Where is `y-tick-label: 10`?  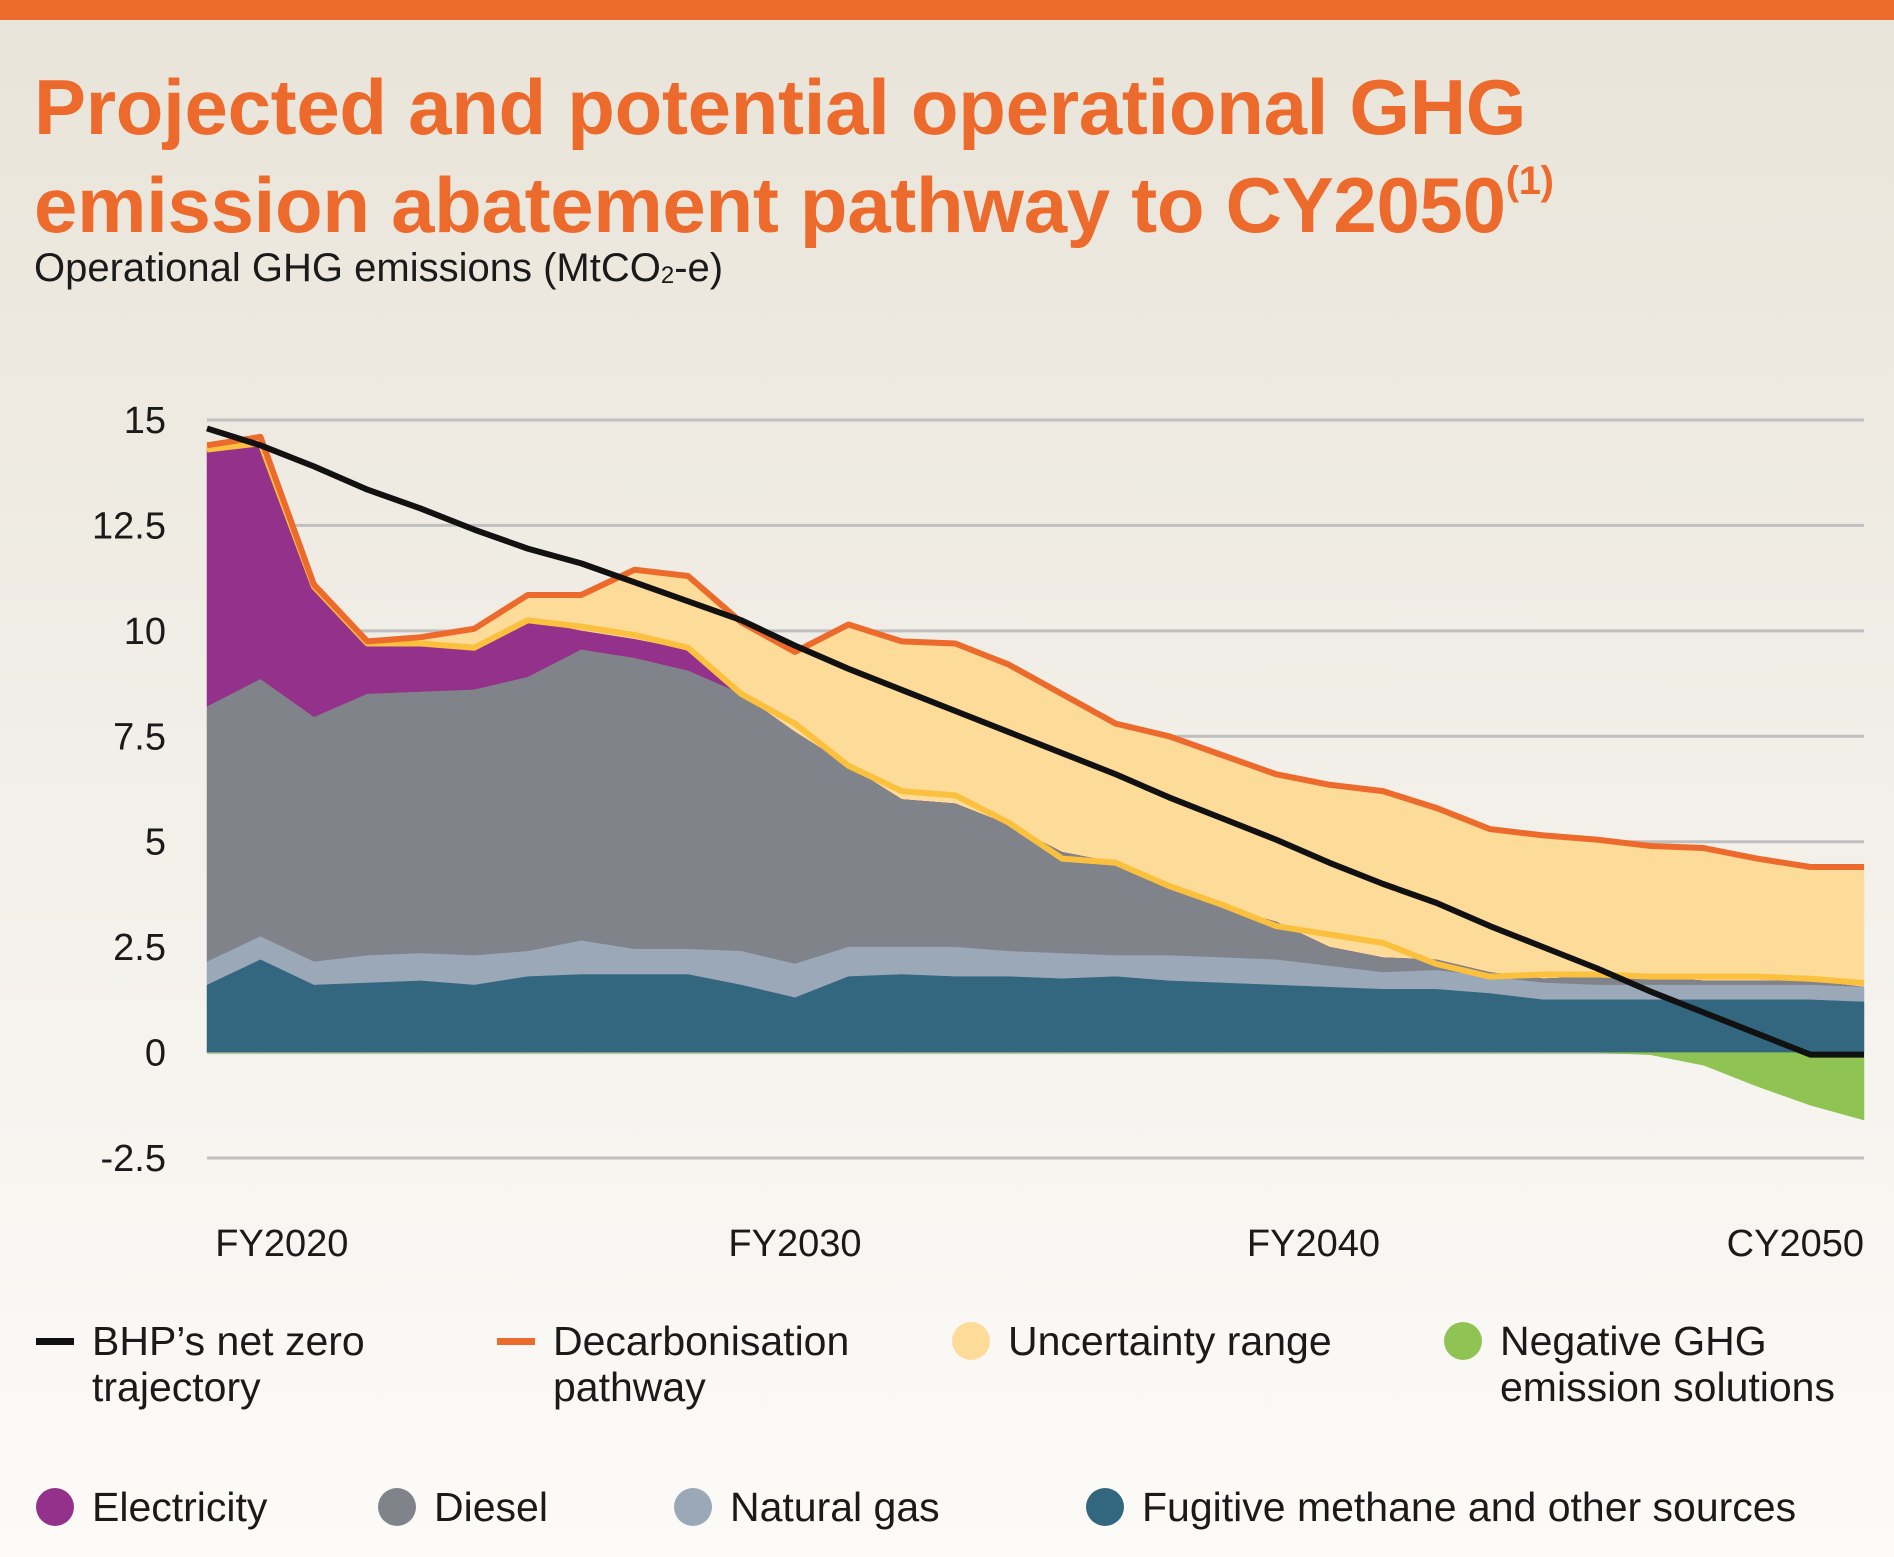
y-tick-label: 10 is located at coordinates (145, 632).